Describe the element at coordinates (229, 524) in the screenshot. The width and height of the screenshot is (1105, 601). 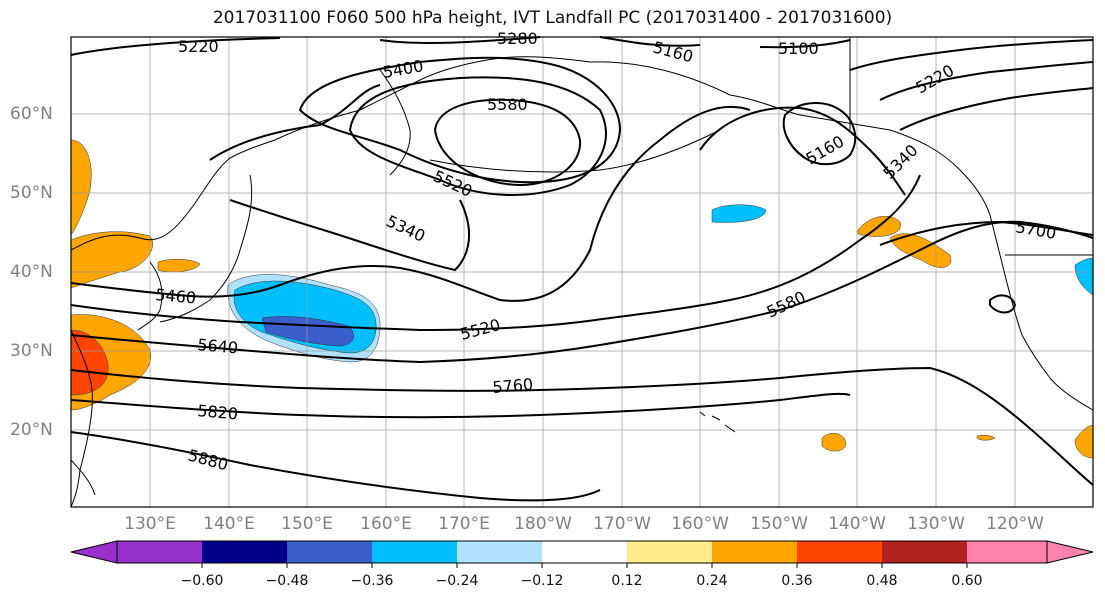
I see `lon-label: 140°E` at that location.